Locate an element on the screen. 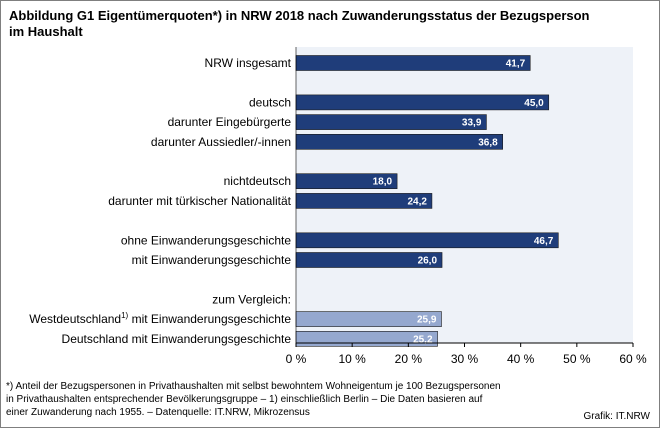 The image size is (660, 428). x-tick-label: 50 % is located at coordinates (577, 359).